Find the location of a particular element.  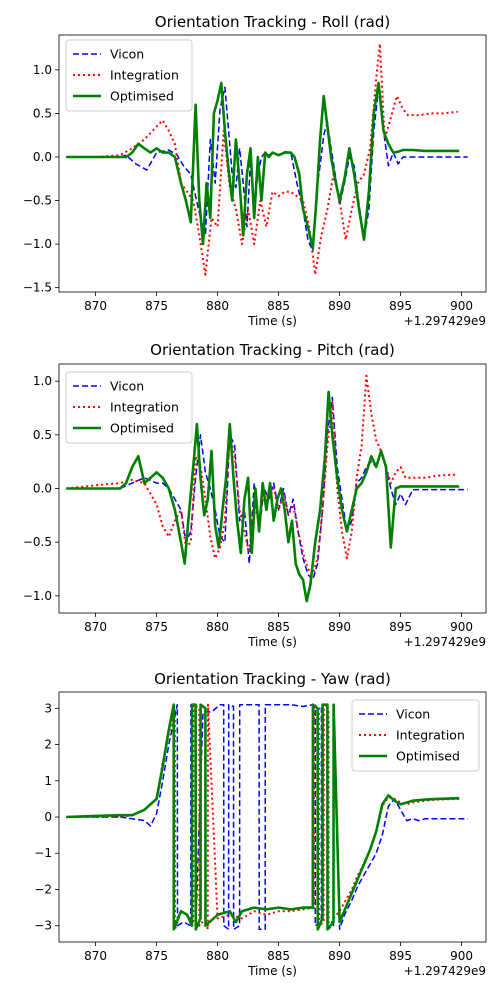

series-line-vicon is located at coordinates (267, 169).